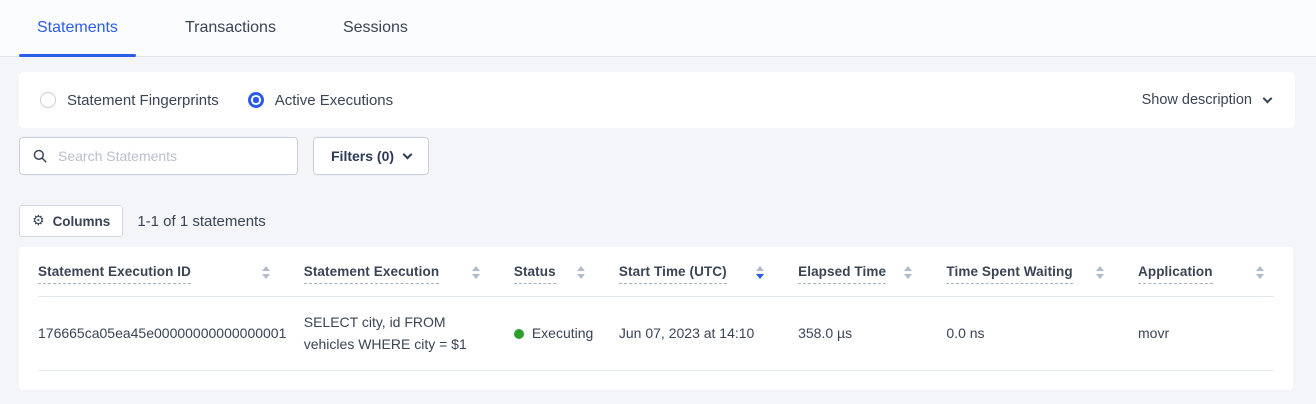 This screenshot has width=1316, height=404. What do you see at coordinates (114, 274) in the screenshot?
I see `column-header-label: Statement Execution ID` at bounding box center [114, 274].